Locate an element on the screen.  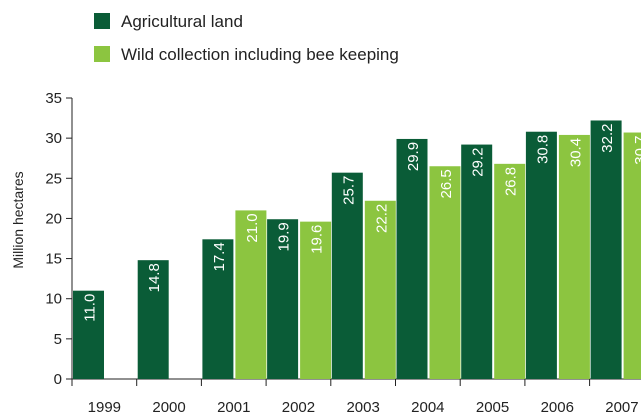
data-label: 30.4 is located at coordinates (575, 152).